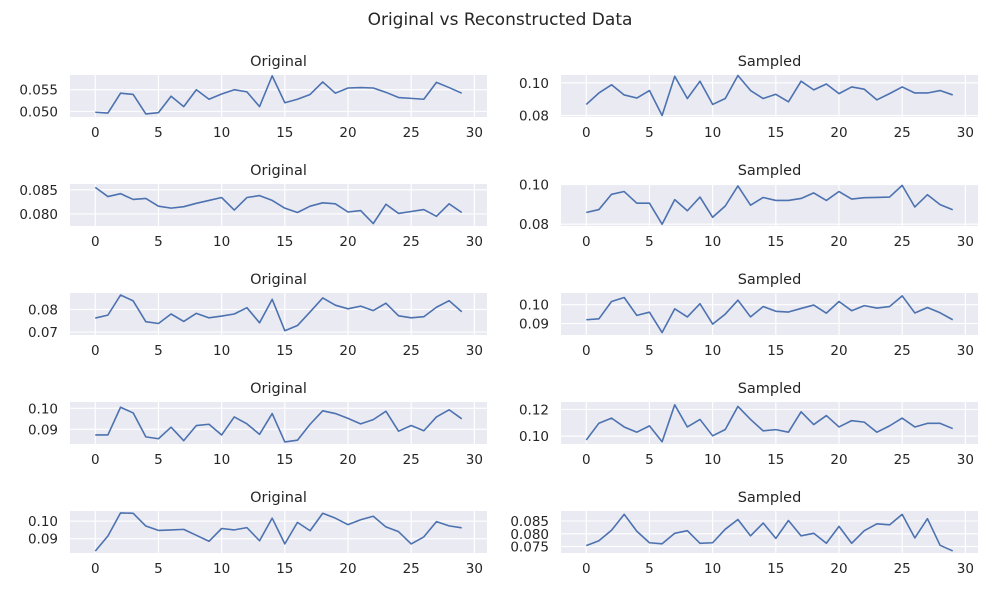 The width and height of the screenshot is (1000, 600). What do you see at coordinates (529, 548) in the screenshot?
I see `y-tick-label: 0.075` at bounding box center [529, 548].